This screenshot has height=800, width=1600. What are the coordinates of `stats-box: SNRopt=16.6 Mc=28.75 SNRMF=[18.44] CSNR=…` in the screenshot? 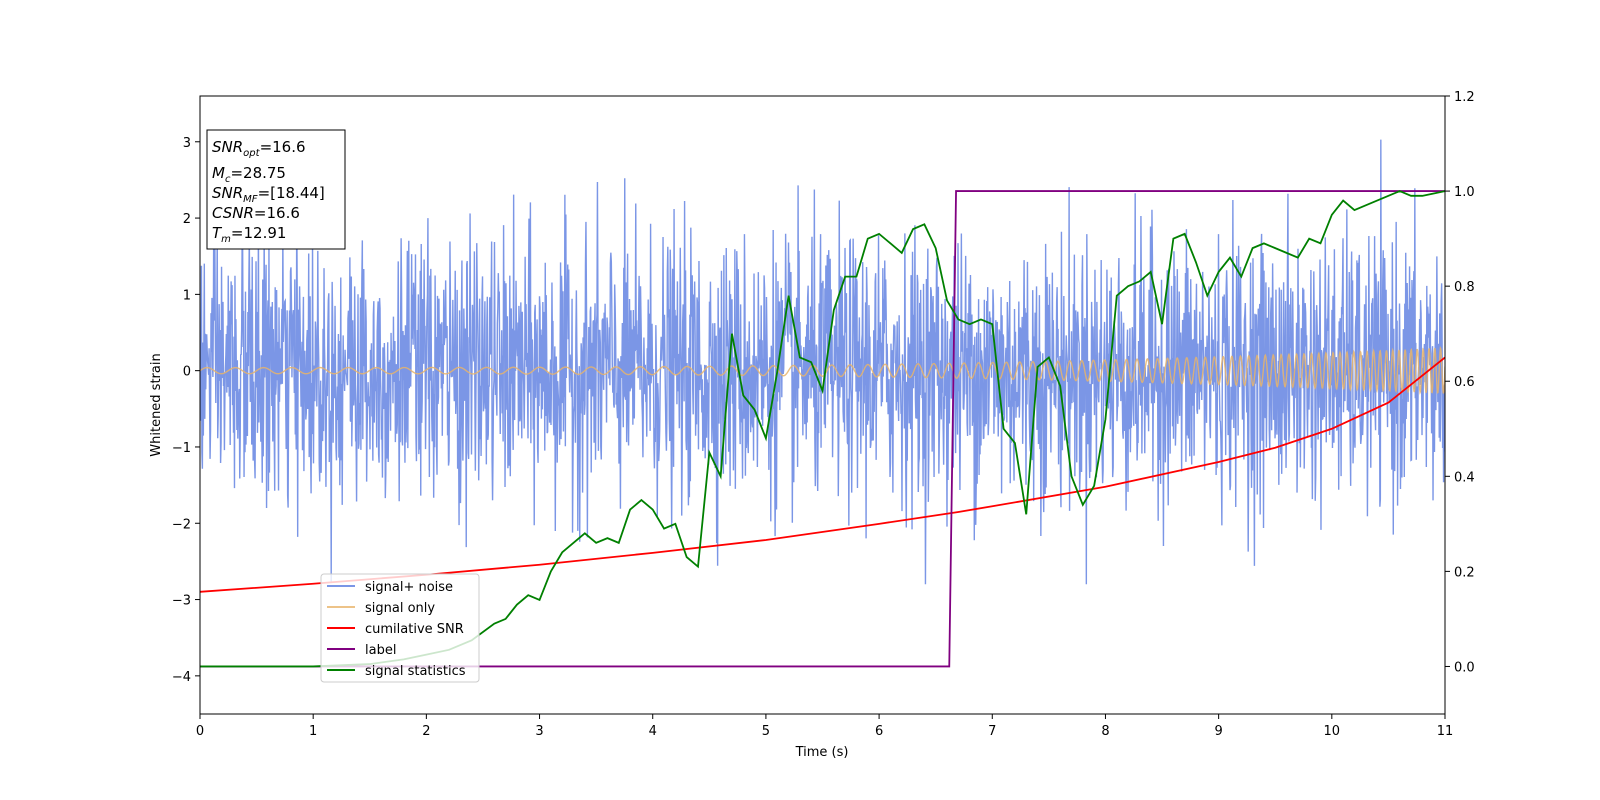 It's located at (276, 189).